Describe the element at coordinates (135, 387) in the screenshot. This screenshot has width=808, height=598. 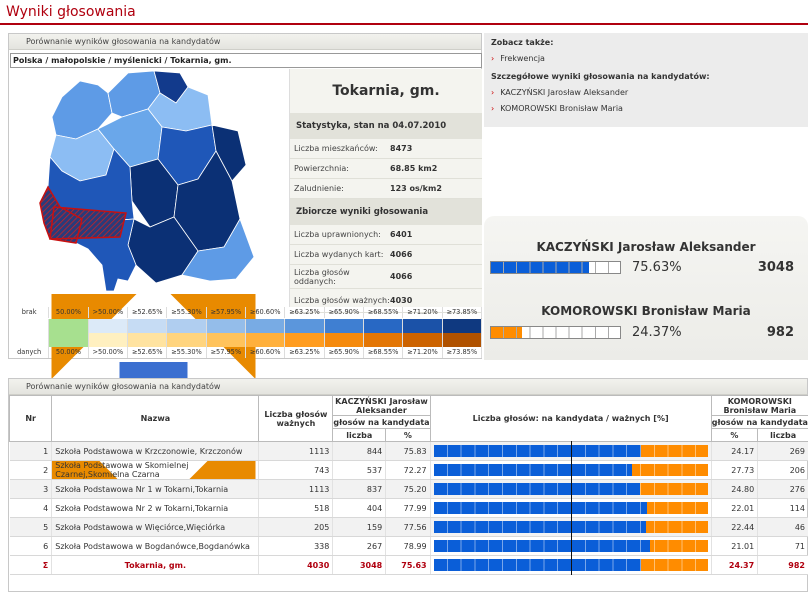
I see `expand-map-icon` at that location.